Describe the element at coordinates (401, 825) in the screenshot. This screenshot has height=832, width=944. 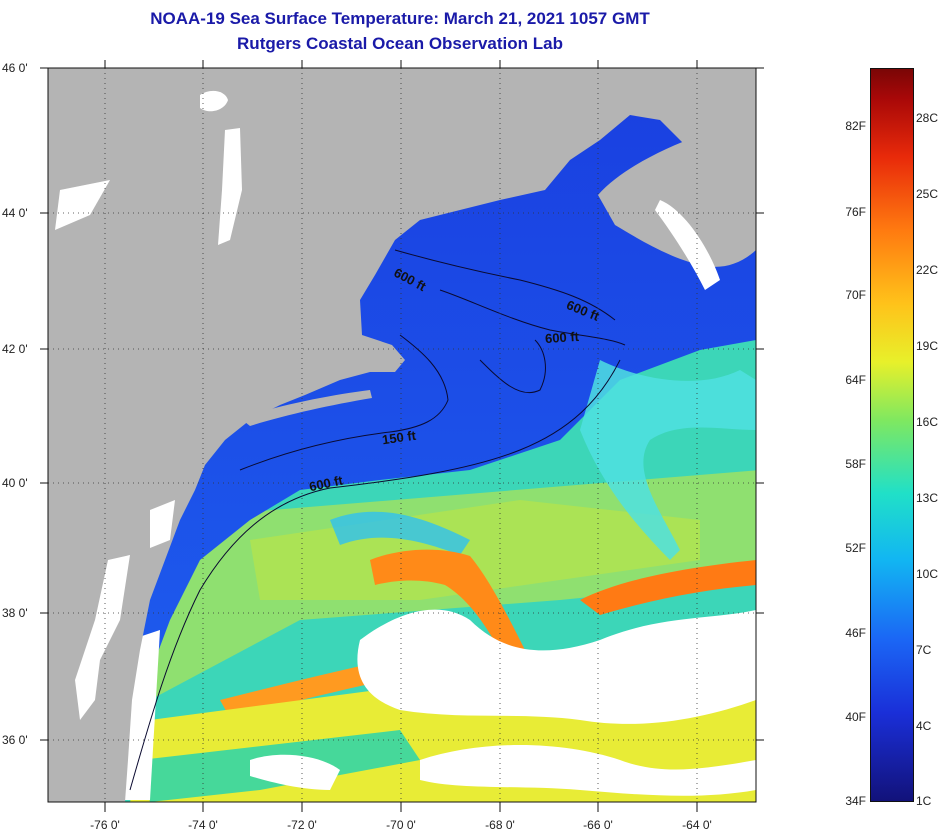
I see `lon-label-70: -70 0'` at that location.